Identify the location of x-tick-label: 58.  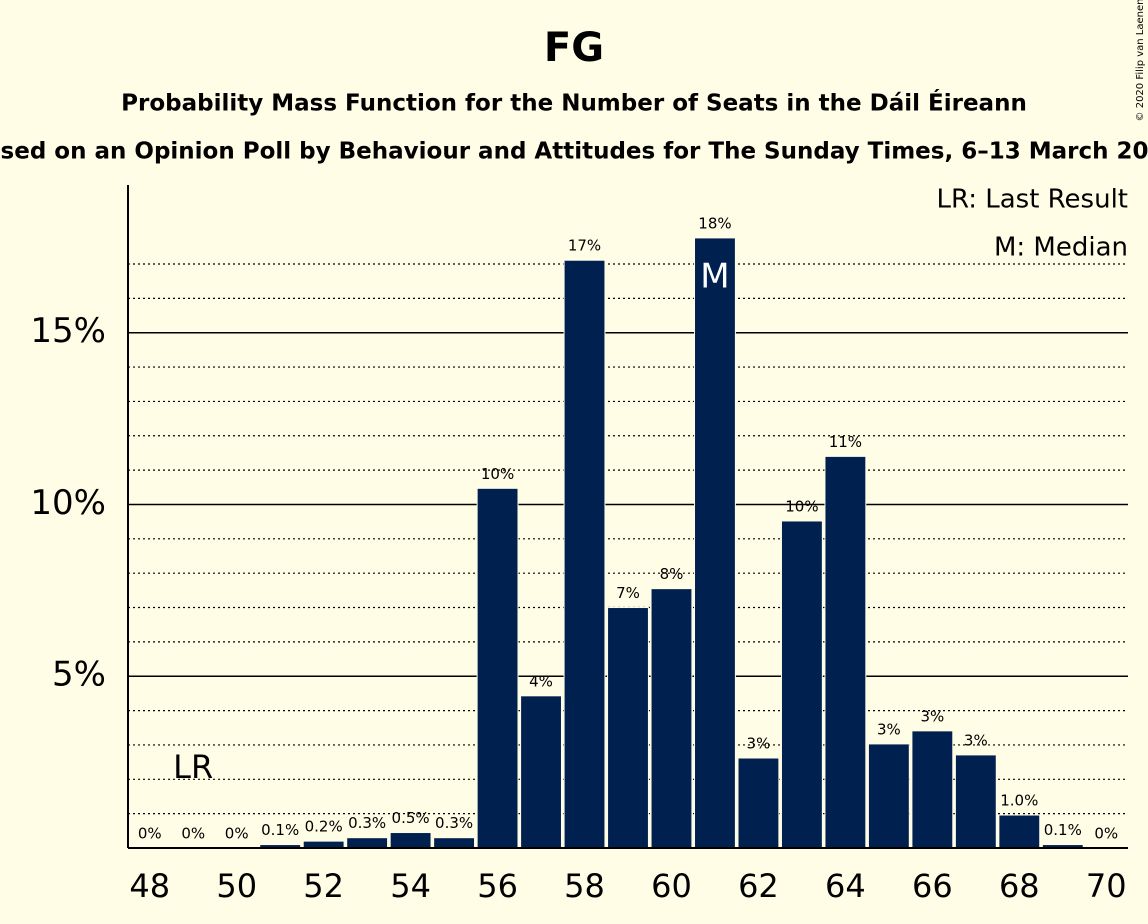
(584, 886).